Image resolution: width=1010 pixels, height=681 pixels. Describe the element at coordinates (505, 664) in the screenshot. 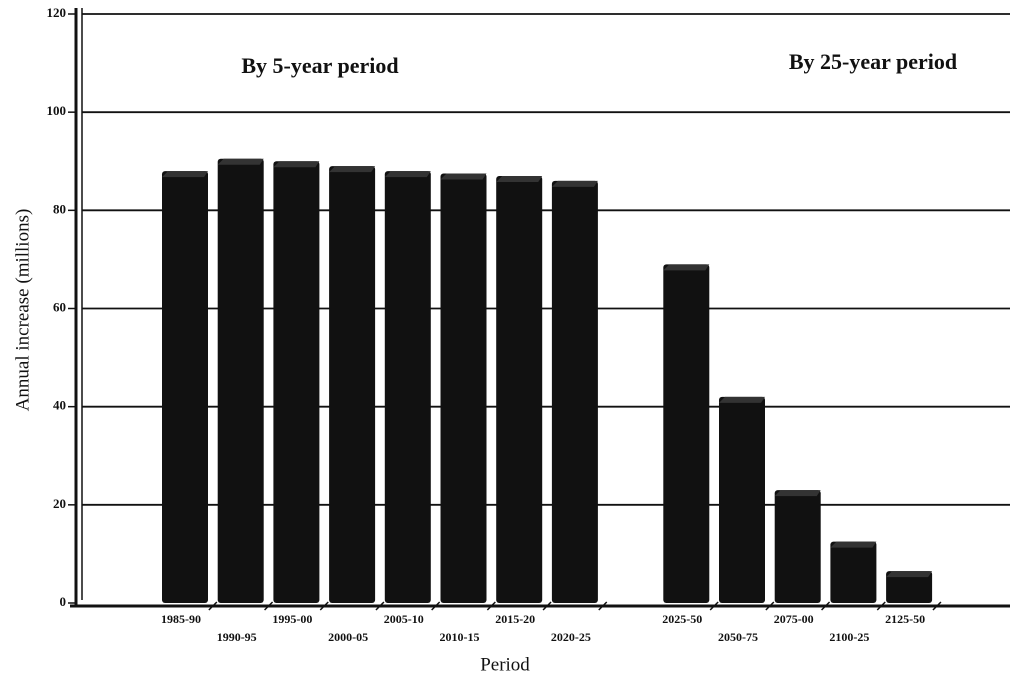

I see `x-axis-label: Period` at that location.